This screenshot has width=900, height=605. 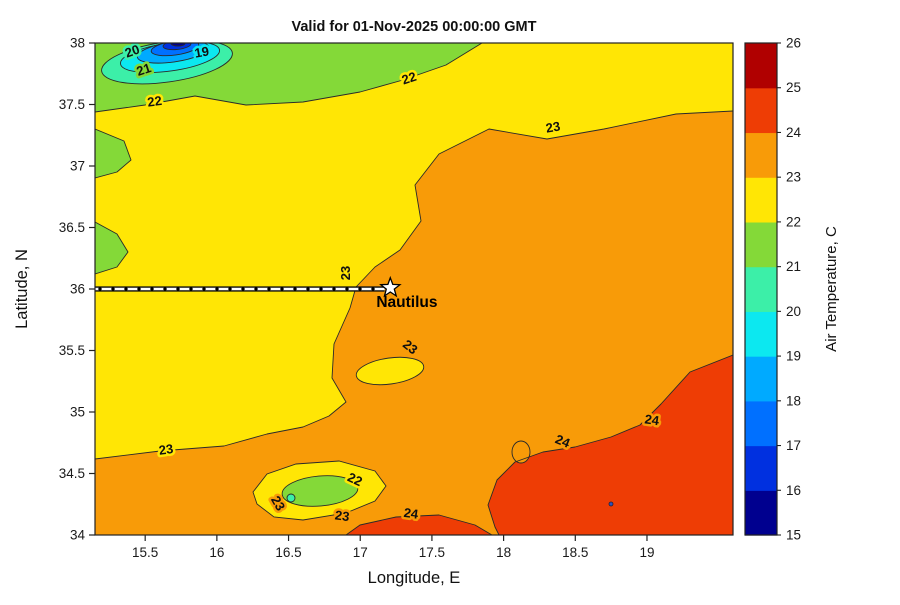 What do you see at coordinates (393, 547) in the screenshot?
I see `x-axis-ticks: 15.5 16 16.5 17 17.5 18 18.5 19` at bounding box center [393, 547].